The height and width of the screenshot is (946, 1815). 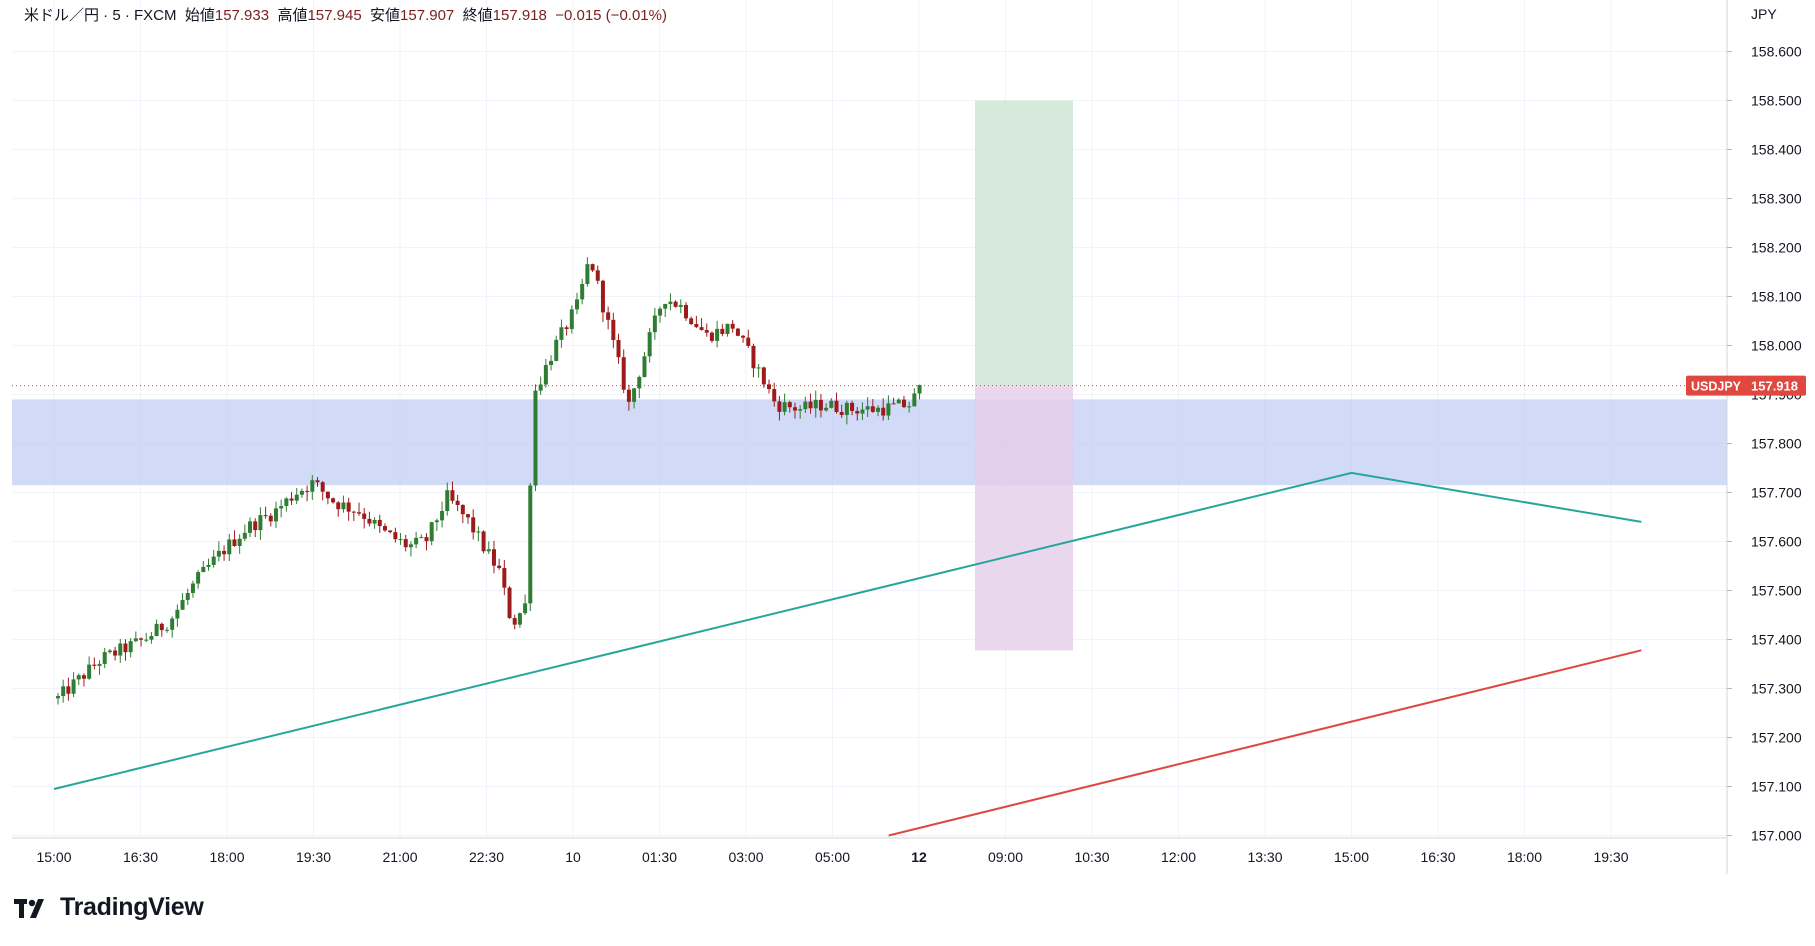 What do you see at coordinates (292, 15) in the screenshot?
I see `high-label: 高値` at bounding box center [292, 15].